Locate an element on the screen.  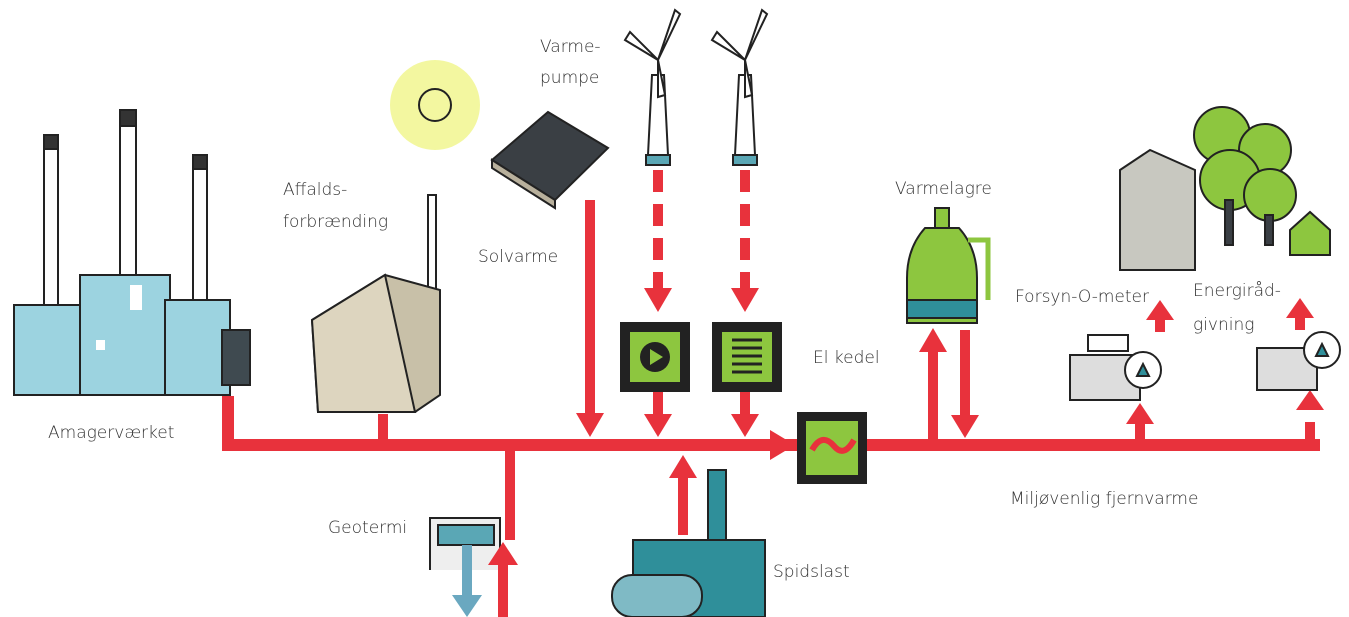
wind-turbines is located at coordinates (696, 87).